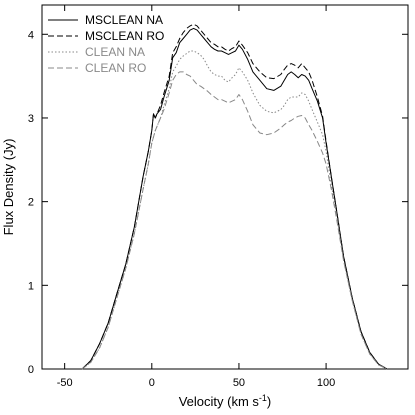  Describe the element at coordinates (269, 401) in the screenshot. I see `x-axis-title-end: )` at that location.